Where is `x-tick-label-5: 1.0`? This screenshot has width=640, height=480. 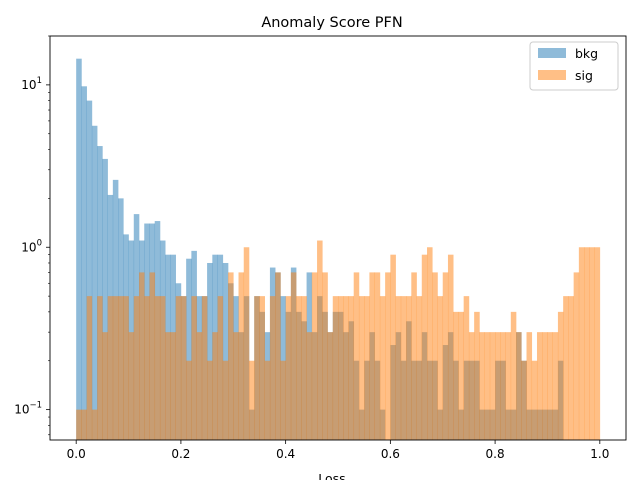
x-tick-label-5: 1.0 is located at coordinates (599, 454).